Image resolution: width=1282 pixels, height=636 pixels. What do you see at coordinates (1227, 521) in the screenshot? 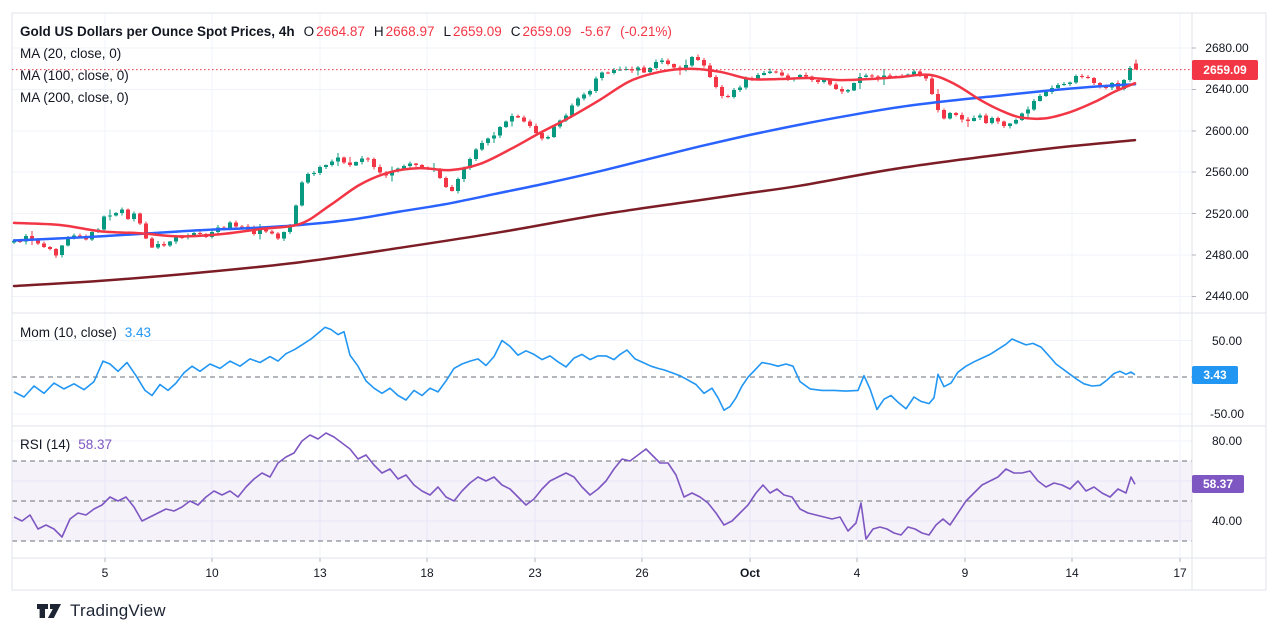
I see `rsi-tick-label: 40.00` at bounding box center [1227, 521].